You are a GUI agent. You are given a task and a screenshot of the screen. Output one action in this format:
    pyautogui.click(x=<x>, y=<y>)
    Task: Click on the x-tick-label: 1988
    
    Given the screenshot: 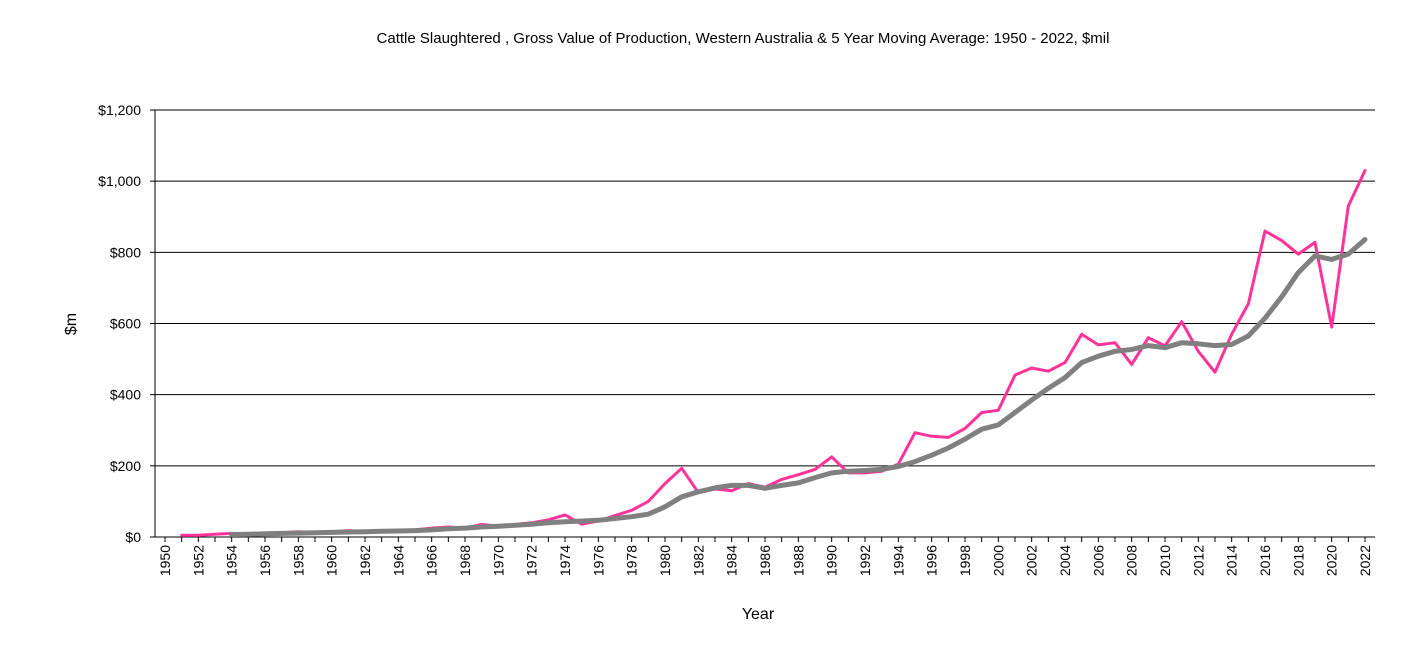 What is the action you would take?
    pyautogui.click(x=798, y=560)
    